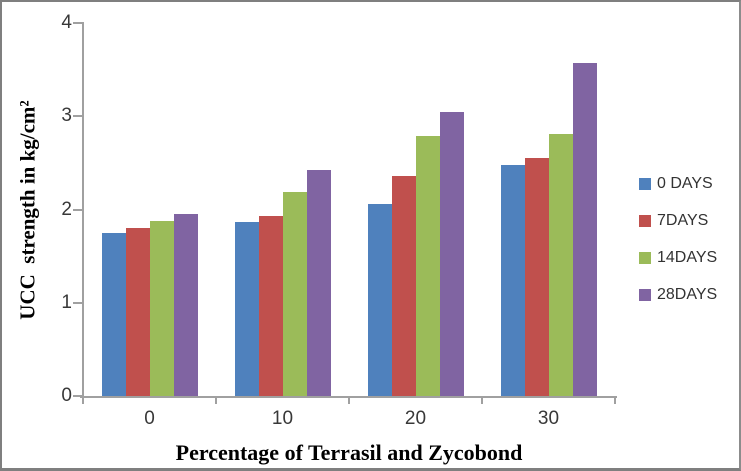  What do you see at coordinates (349, 452) in the screenshot?
I see `x-axis-title: Percentage of Terrasil and Zycobond` at bounding box center [349, 452].